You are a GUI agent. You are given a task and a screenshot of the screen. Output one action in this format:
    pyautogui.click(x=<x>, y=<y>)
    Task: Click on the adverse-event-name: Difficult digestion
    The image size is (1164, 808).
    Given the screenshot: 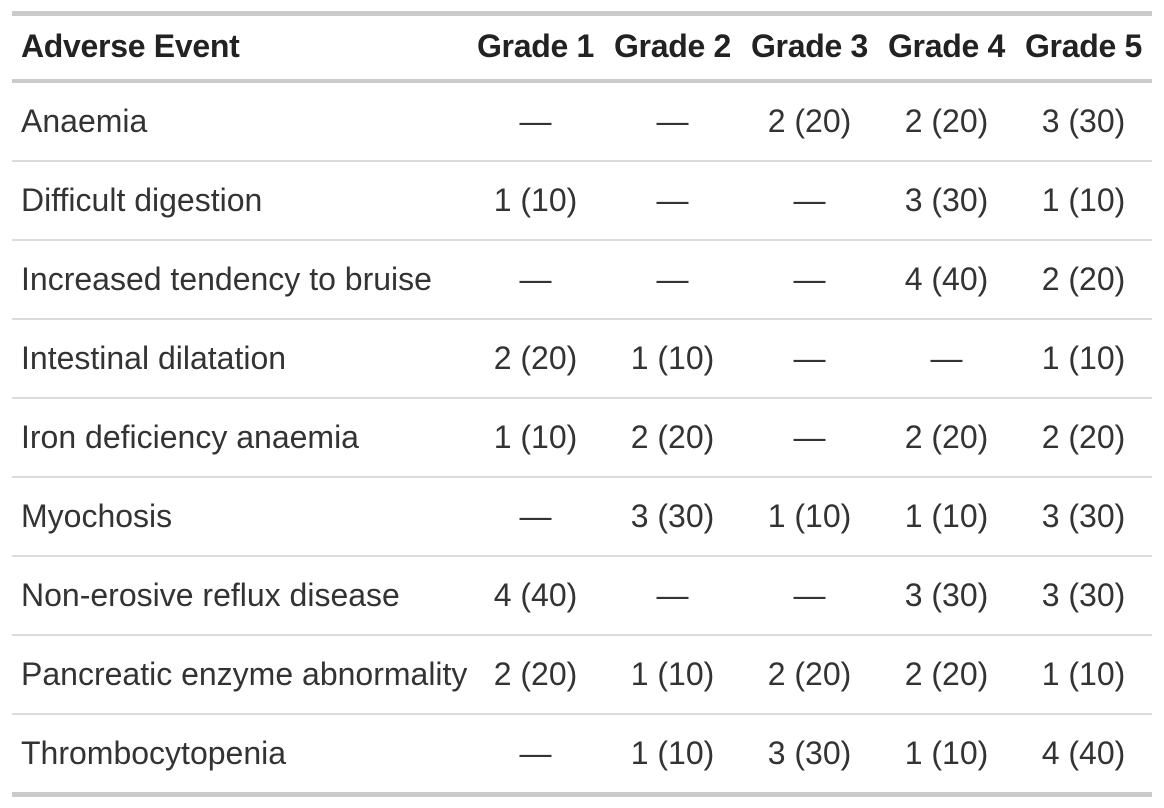 What is the action you would take?
    pyautogui.click(x=239, y=201)
    